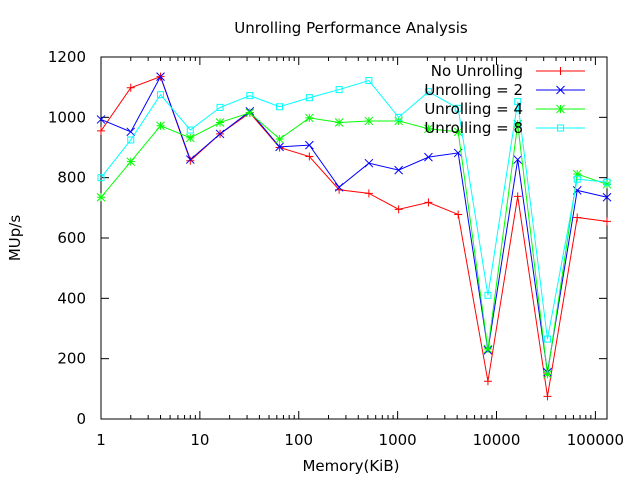 The image size is (640, 480). Describe the element at coordinates (71, 298) in the screenshot. I see `y-tick-label: 400` at that location.